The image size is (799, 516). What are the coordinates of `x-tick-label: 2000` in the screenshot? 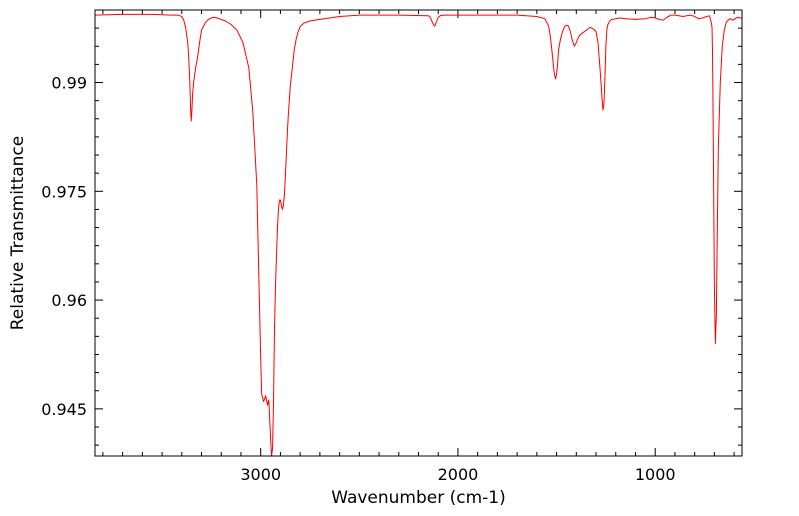 It's located at (458, 474).